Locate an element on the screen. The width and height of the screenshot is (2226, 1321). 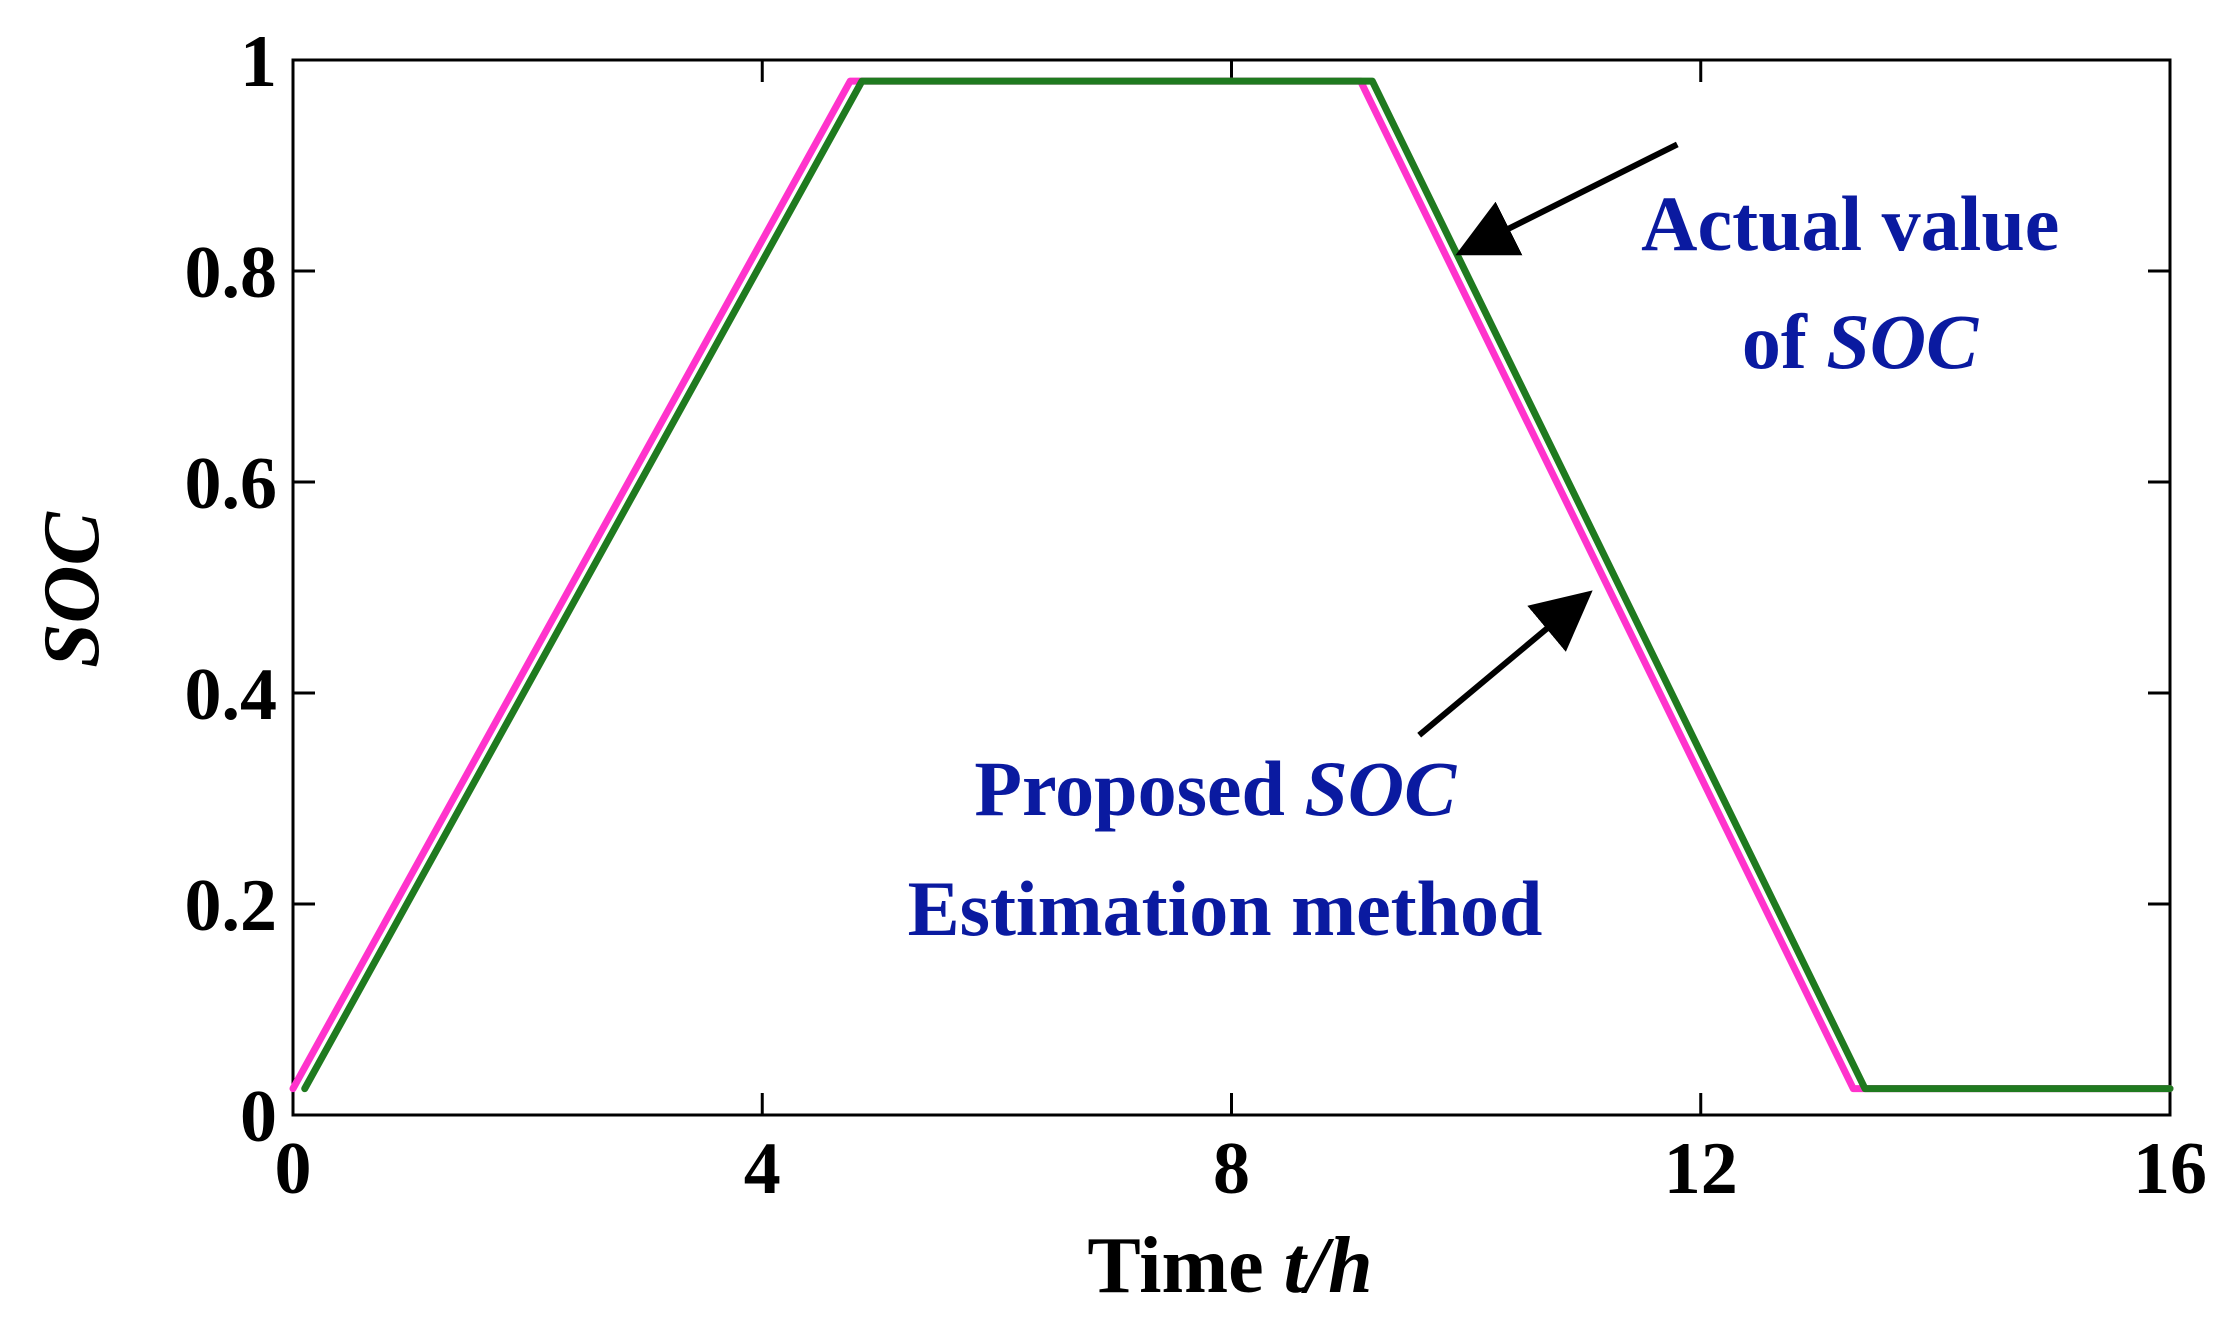
x-tick-label-1: 4 is located at coordinates (762, 1169).